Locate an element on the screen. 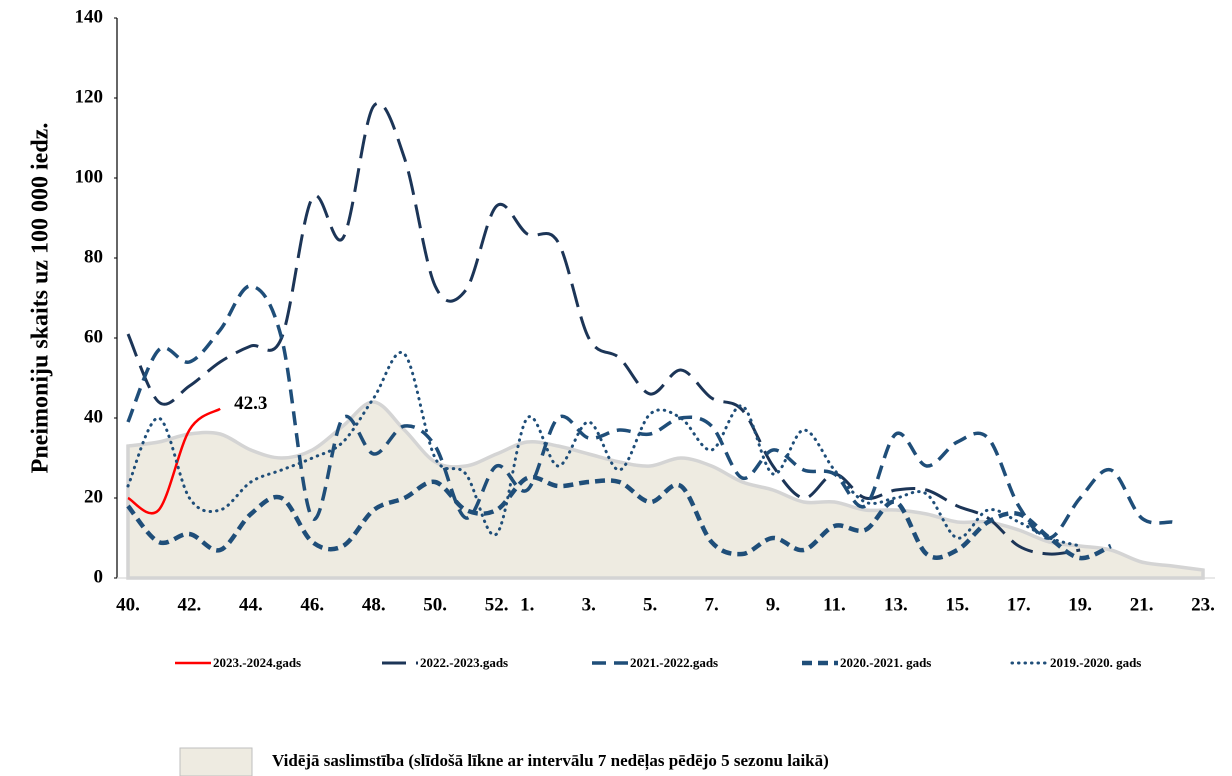  legend-label: 2022.-2023.gads is located at coordinates (464, 662).